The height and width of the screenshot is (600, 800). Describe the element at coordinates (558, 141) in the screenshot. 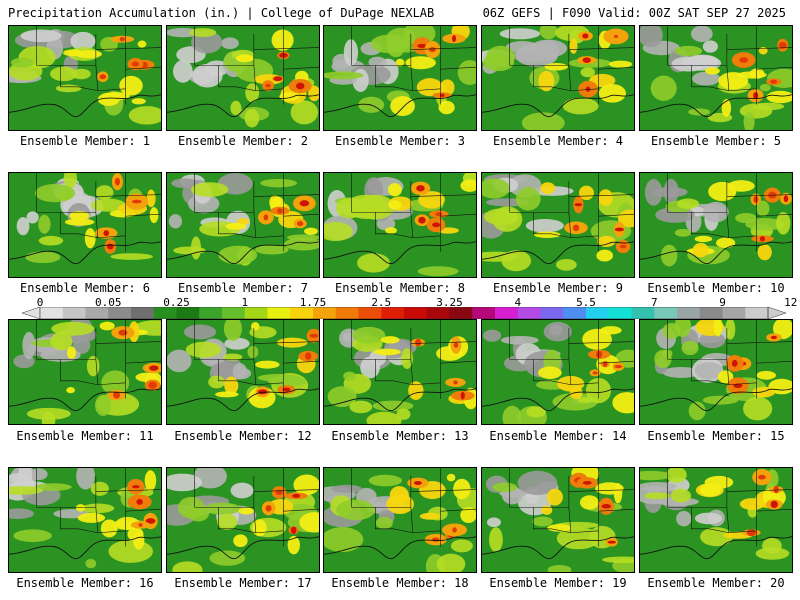

I see `ensemble-member-label: Ensemble Member: 4` at that location.